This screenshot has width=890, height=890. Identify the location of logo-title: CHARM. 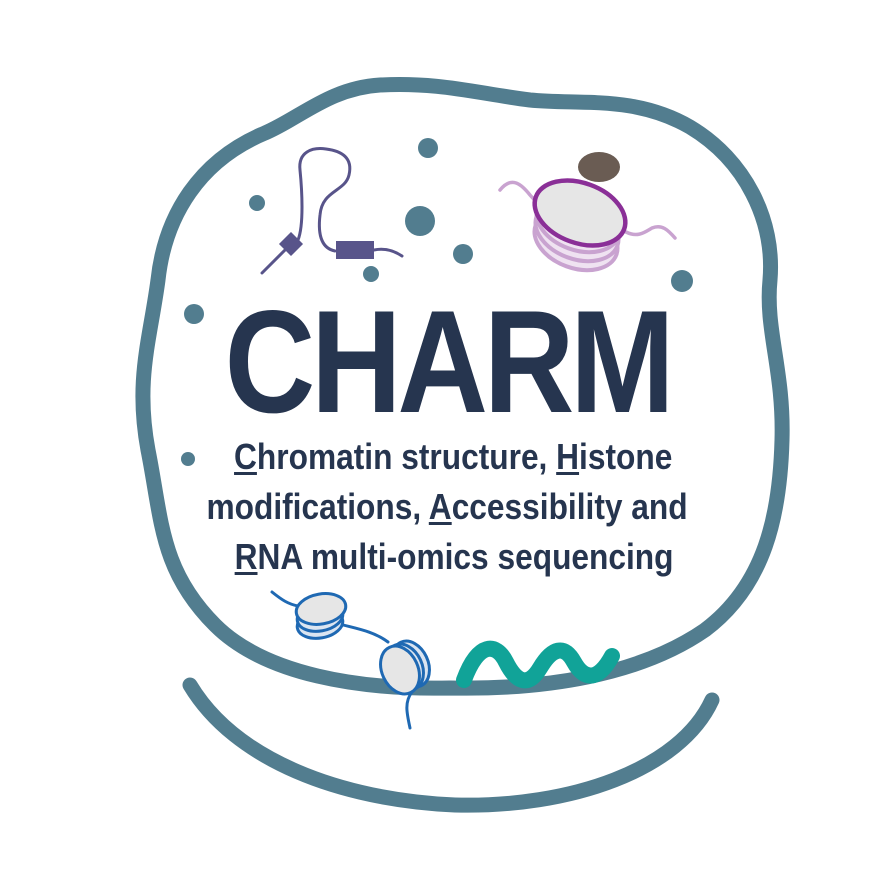
(449, 361).